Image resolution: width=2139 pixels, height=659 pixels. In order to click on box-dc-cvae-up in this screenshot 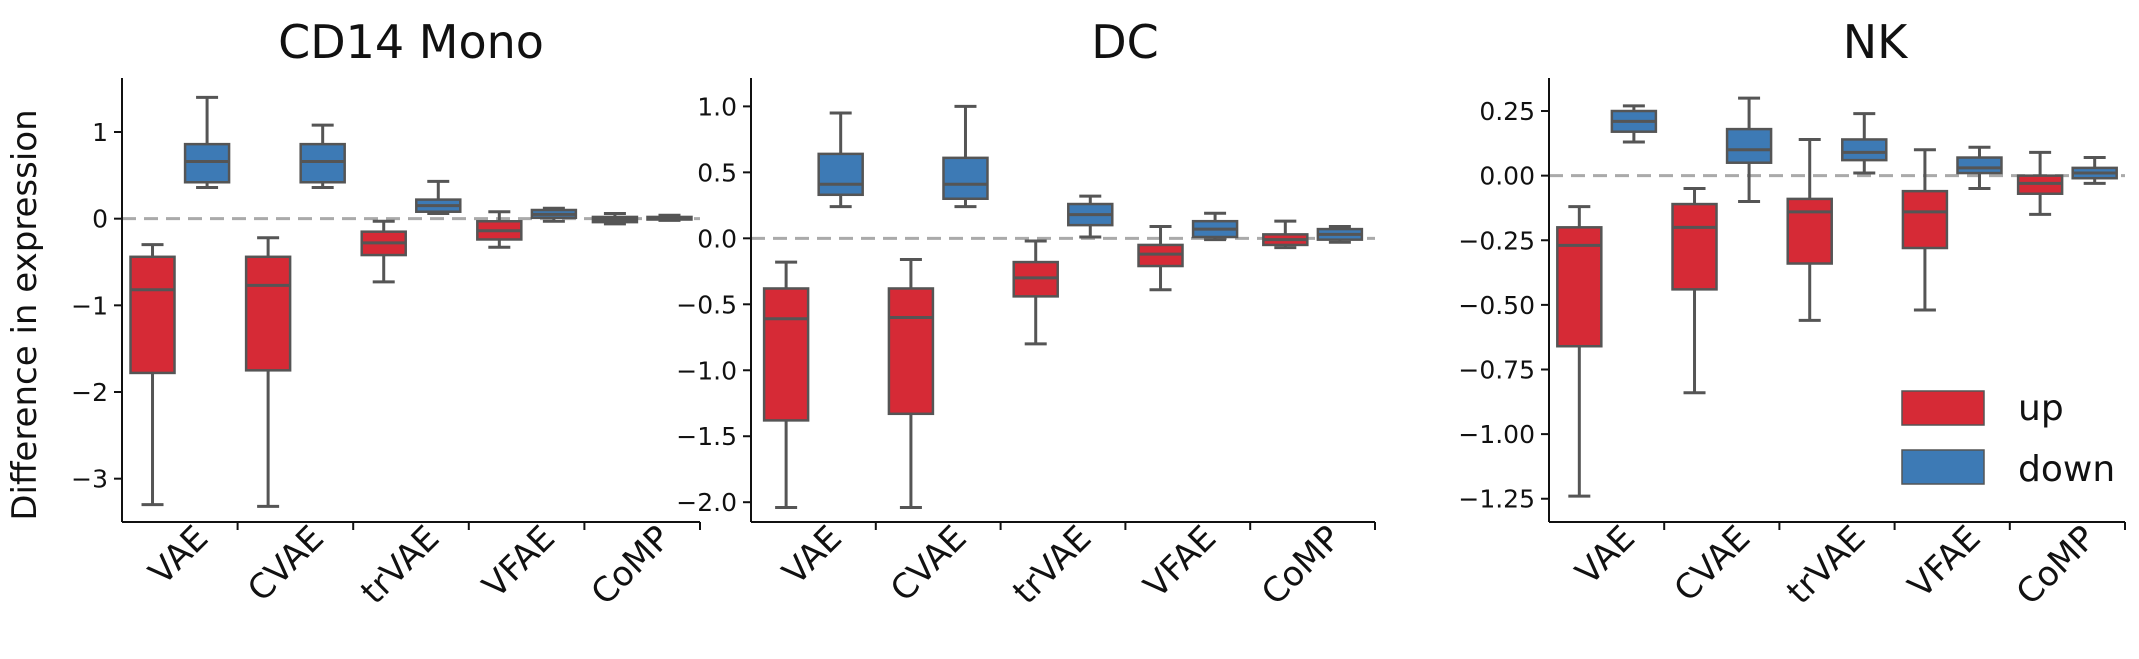, I will do `click(911, 383)`.